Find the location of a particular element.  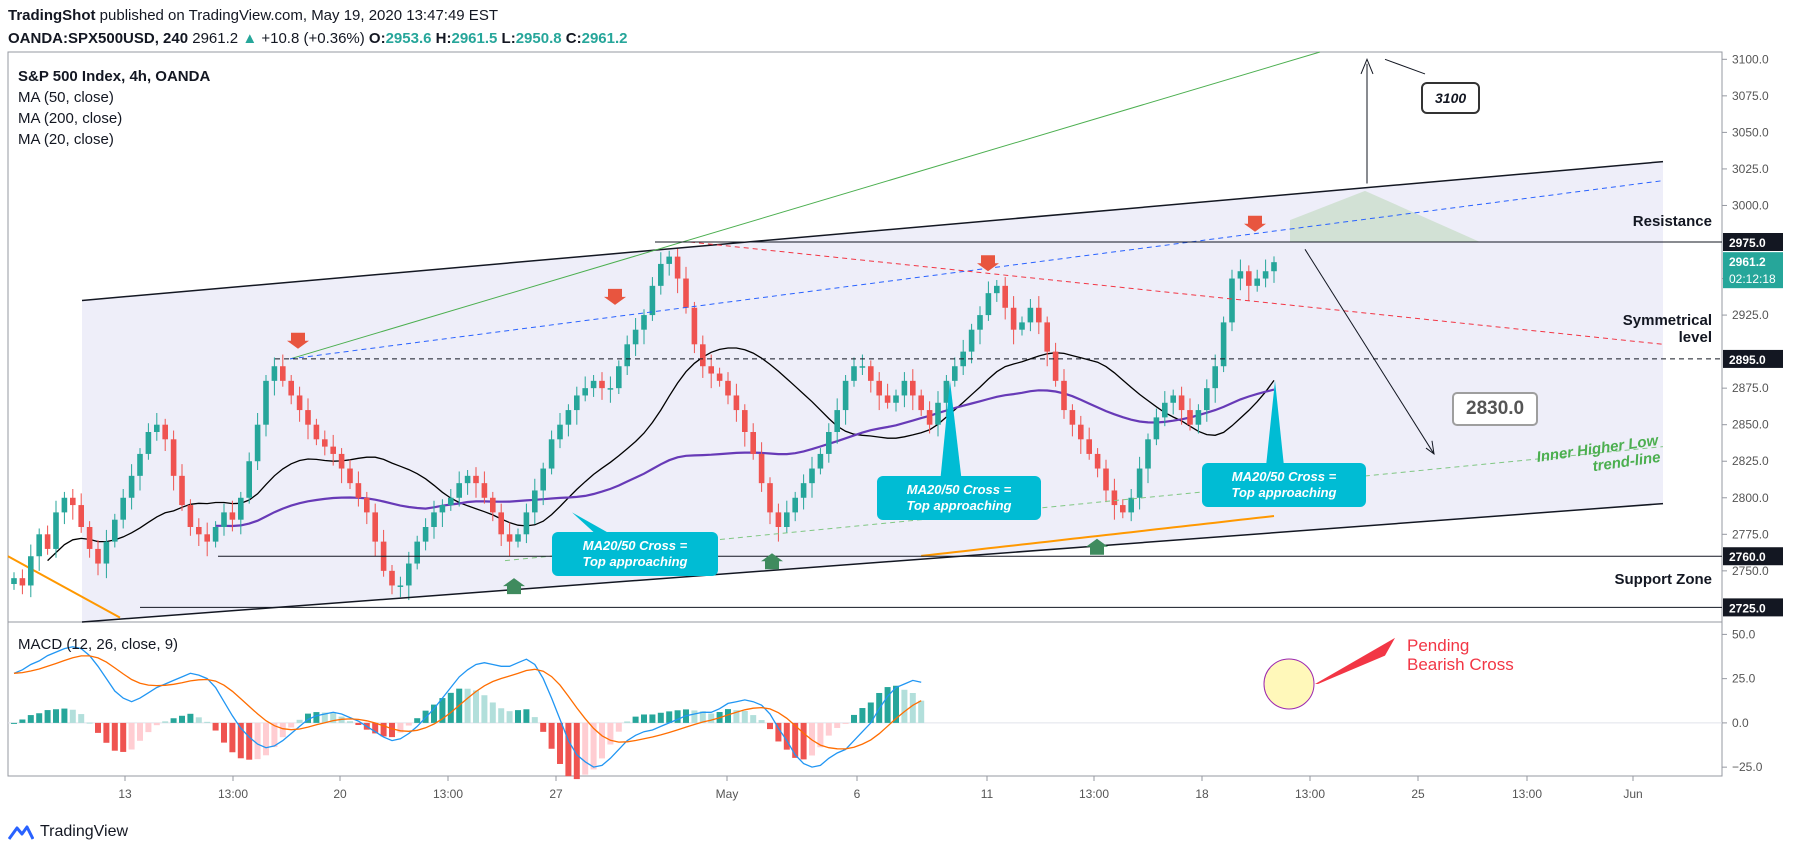

low-value: 2950.8 is located at coordinates (538, 38).